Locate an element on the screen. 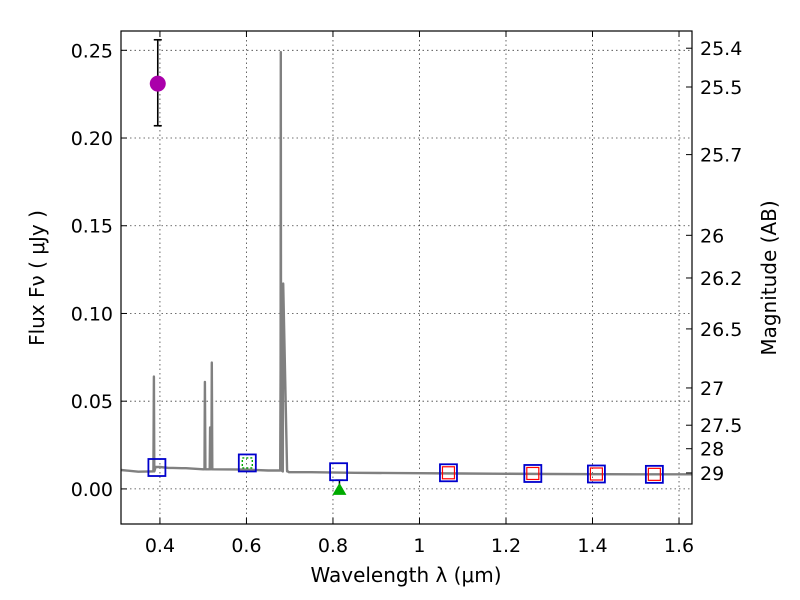 This screenshot has height=600, width=800. y2-axis-label: Magnitude (AB) is located at coordinates (769, 277).